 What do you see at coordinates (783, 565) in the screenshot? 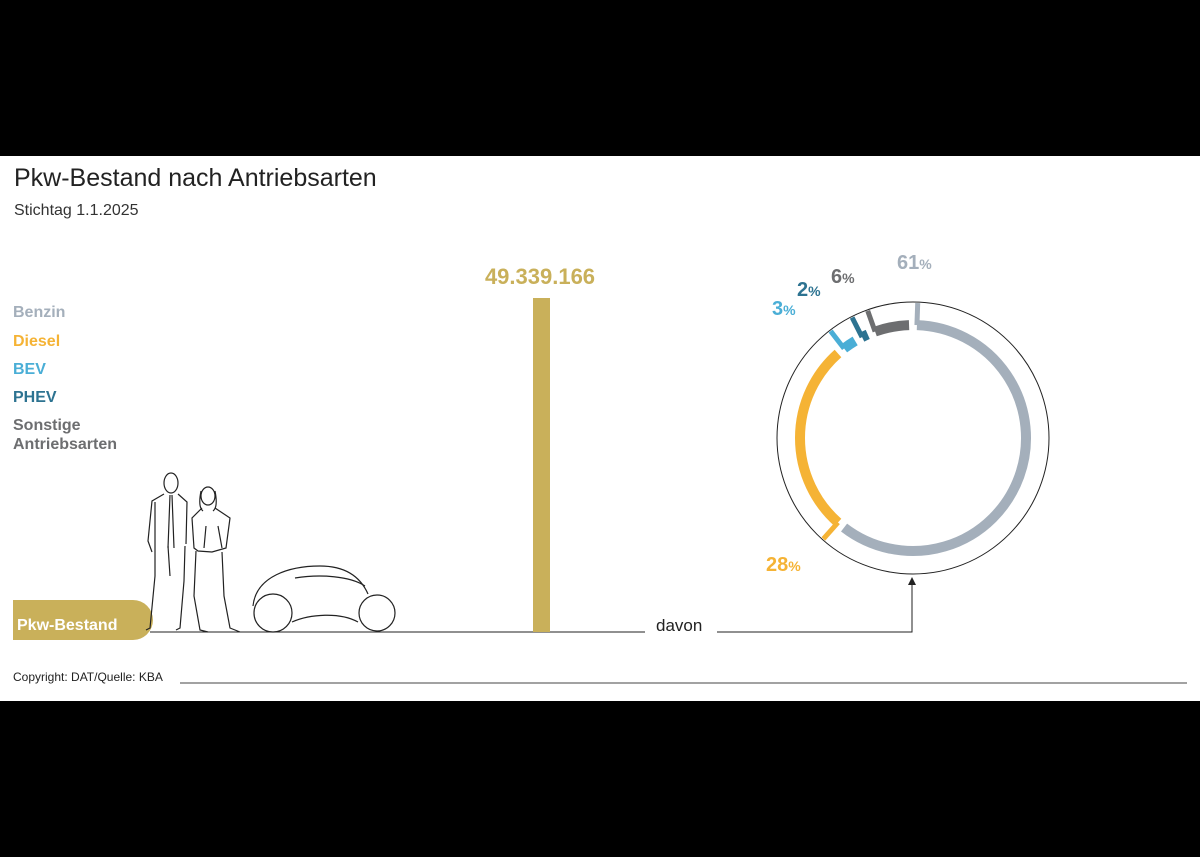
I see `pct-label-diesel: 28%` at bounding box center [783, 565].